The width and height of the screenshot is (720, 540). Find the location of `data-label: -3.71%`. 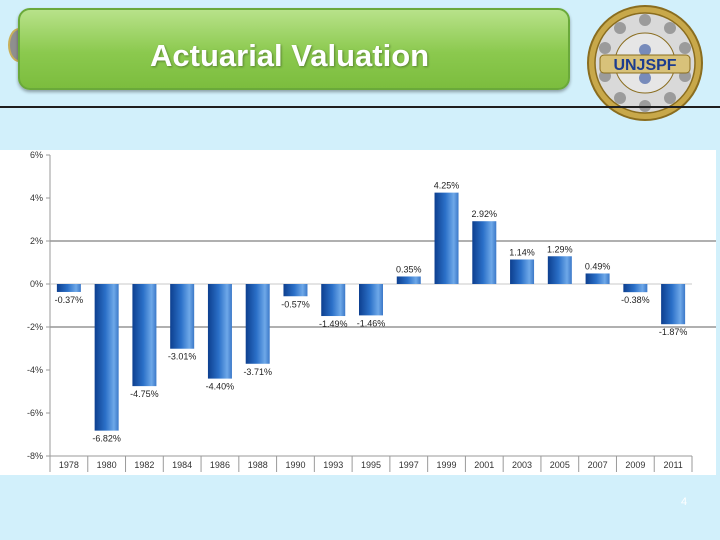

data-label: -3.71% is located at coordinates (257, 372).